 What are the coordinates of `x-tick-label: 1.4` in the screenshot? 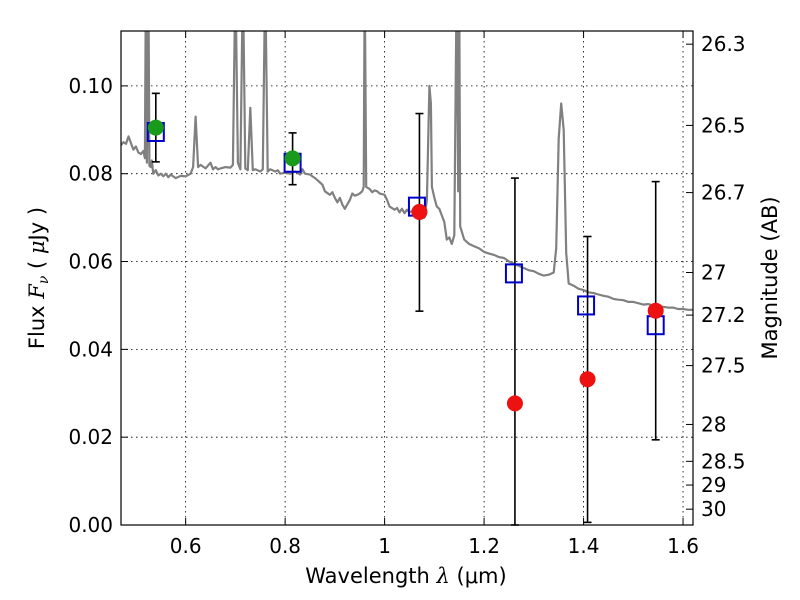 It's located at (584, 546).